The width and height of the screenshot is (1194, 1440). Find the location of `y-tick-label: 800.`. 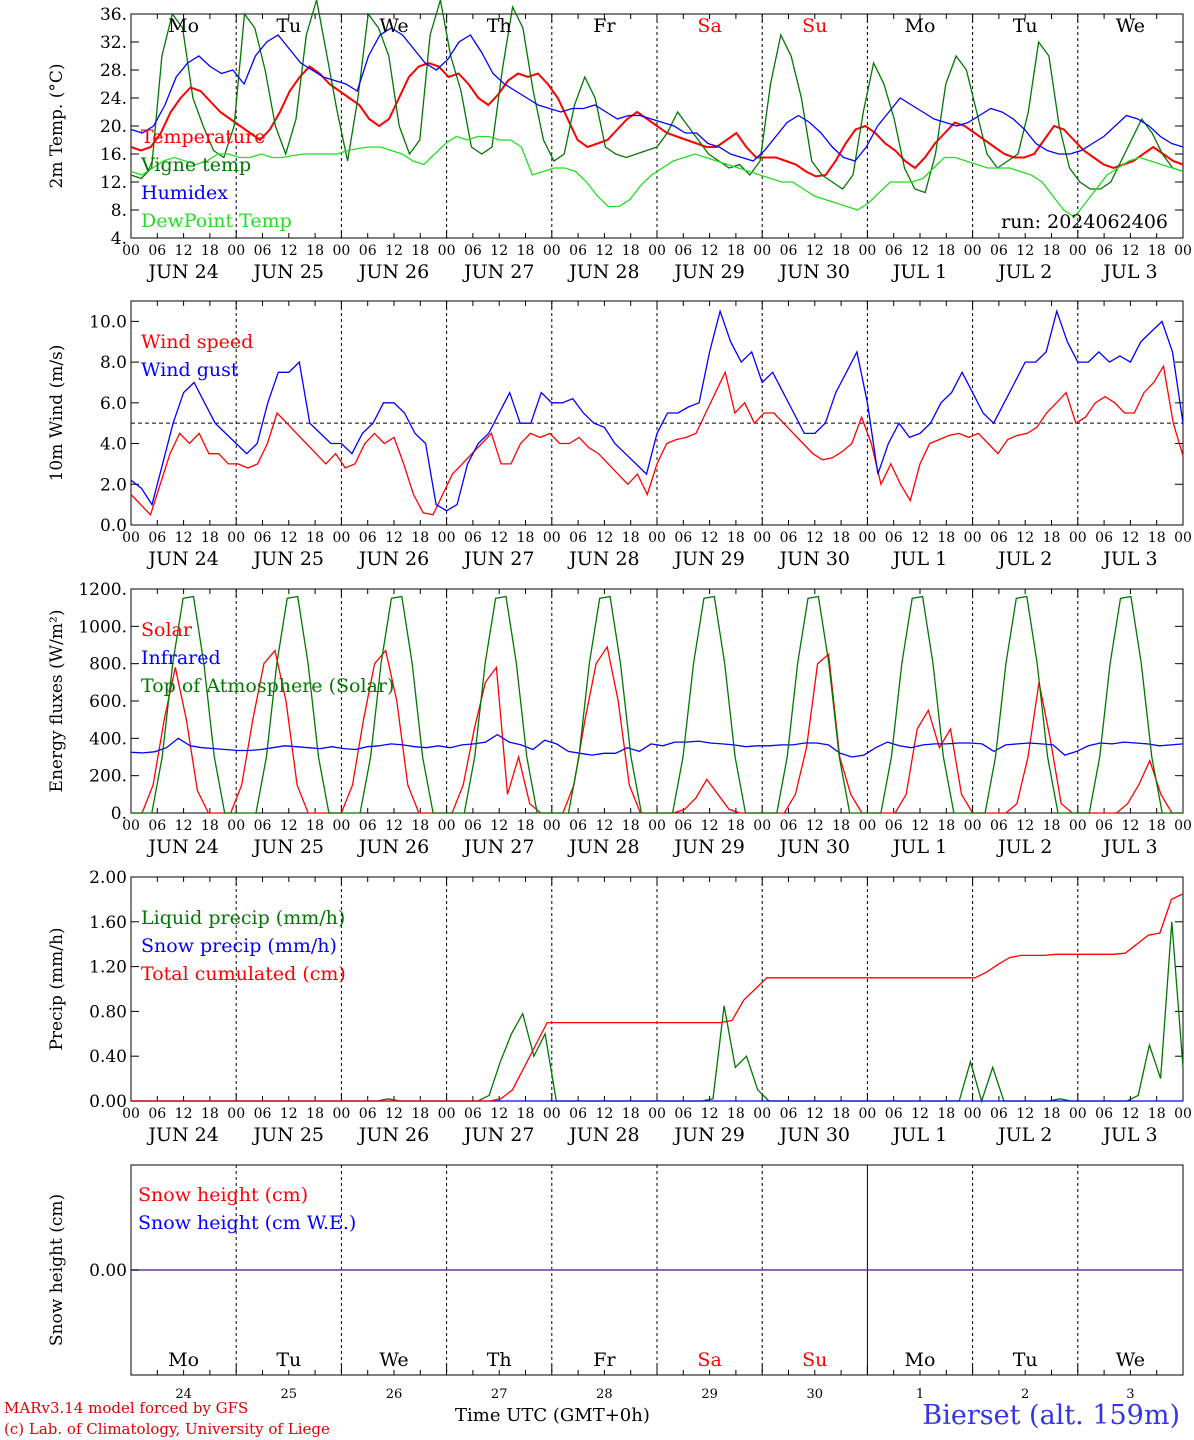

y-tick-label: 800. is located at coordinates (108, 665).